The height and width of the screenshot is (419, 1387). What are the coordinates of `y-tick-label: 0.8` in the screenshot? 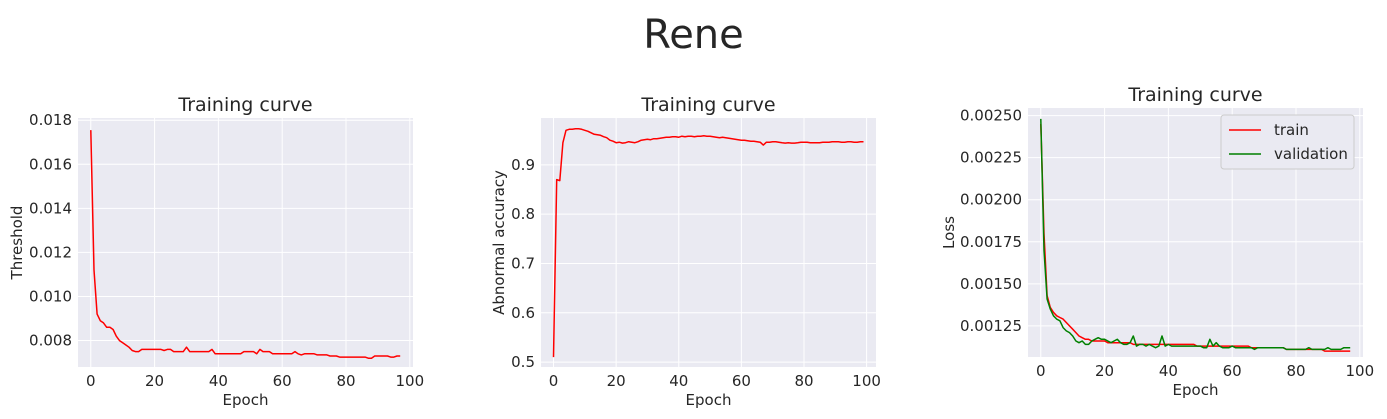 It's located at (523, 214).